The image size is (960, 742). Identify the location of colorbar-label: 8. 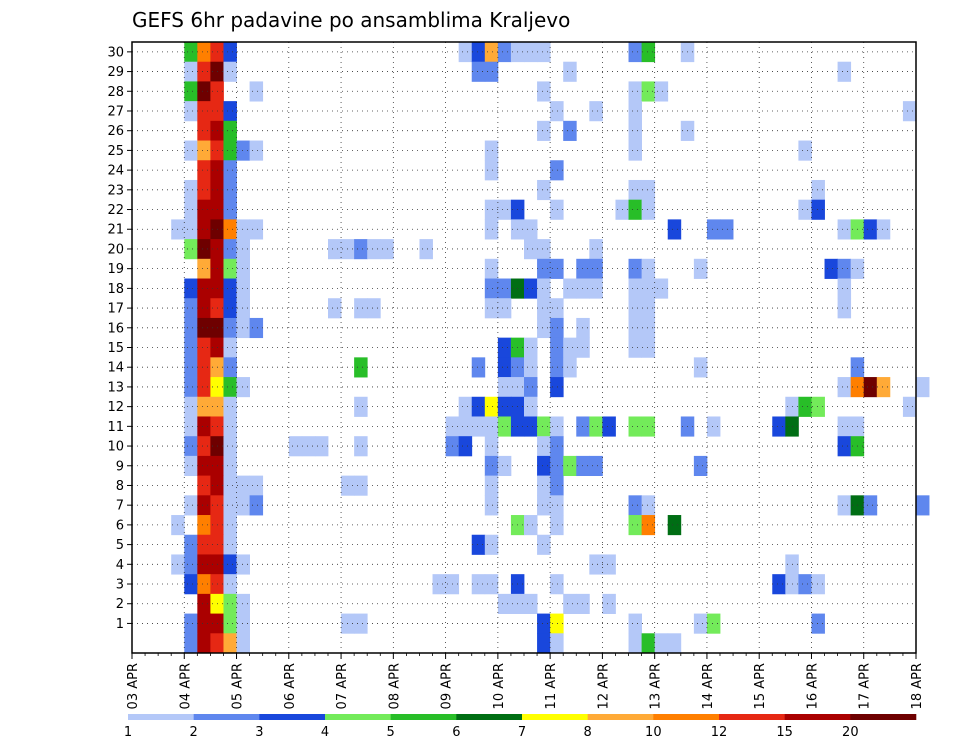
(588, 732).